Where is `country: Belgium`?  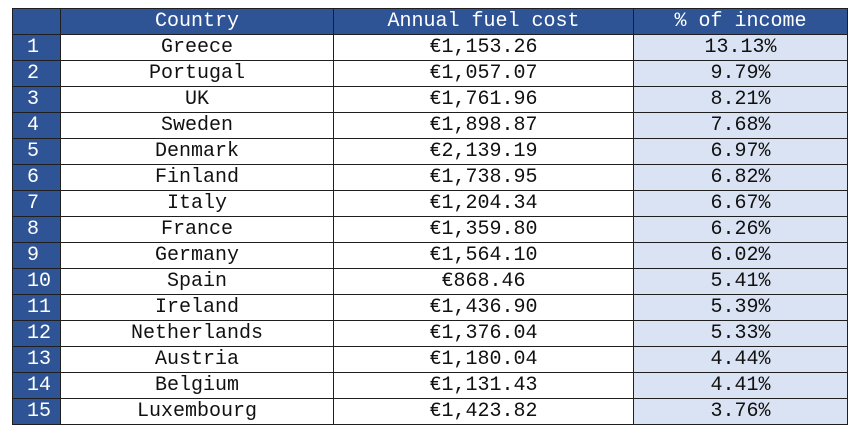
country: Belgium is located at coordinates (197, 385).